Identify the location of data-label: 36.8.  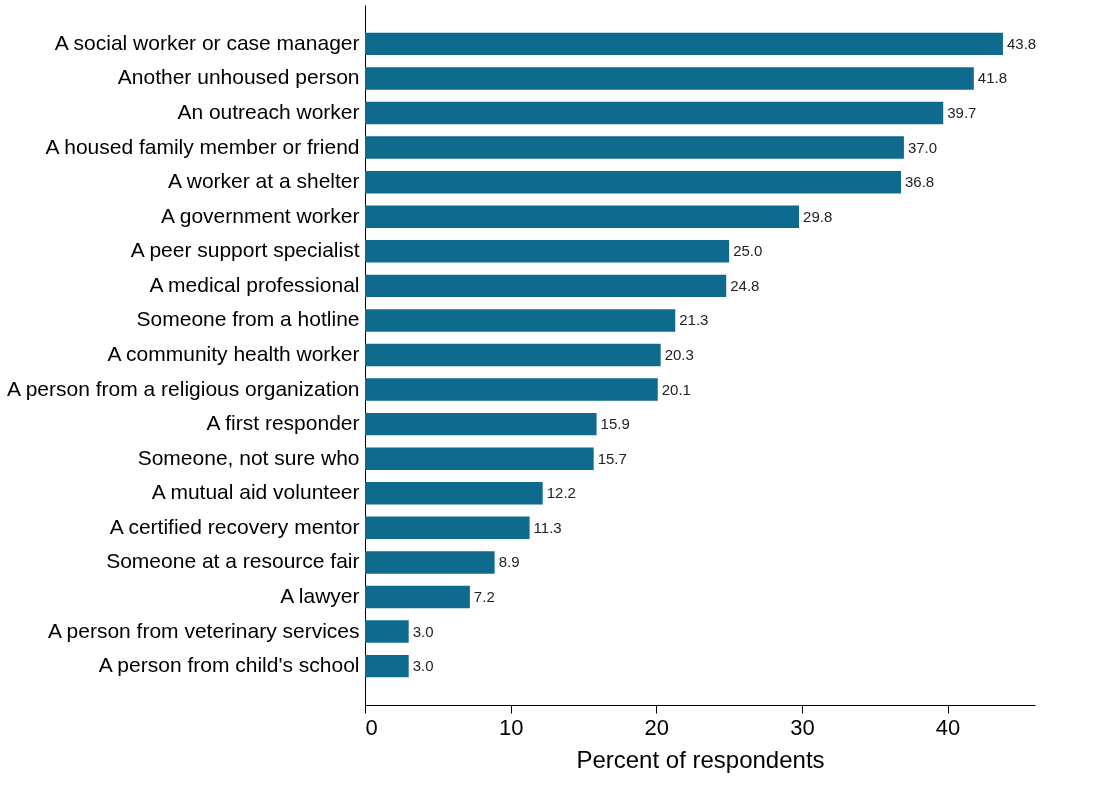
(920, 182).